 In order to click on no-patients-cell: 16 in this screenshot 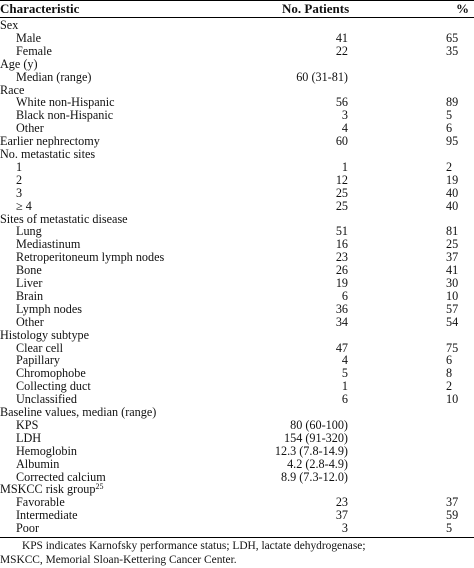, I will do `click(341, 244)`.